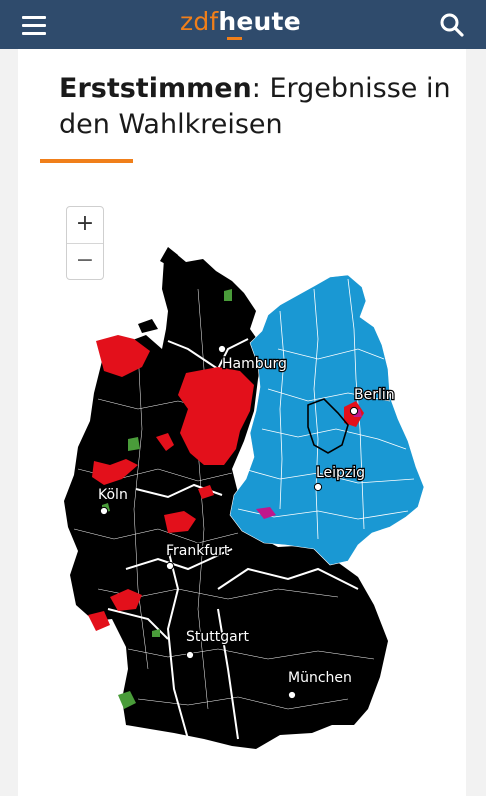  What do you see at coordinates (254, 364) in the screenshot?
I see `city-label-hamburg: Hamburg` at bounding box center [254, 364].